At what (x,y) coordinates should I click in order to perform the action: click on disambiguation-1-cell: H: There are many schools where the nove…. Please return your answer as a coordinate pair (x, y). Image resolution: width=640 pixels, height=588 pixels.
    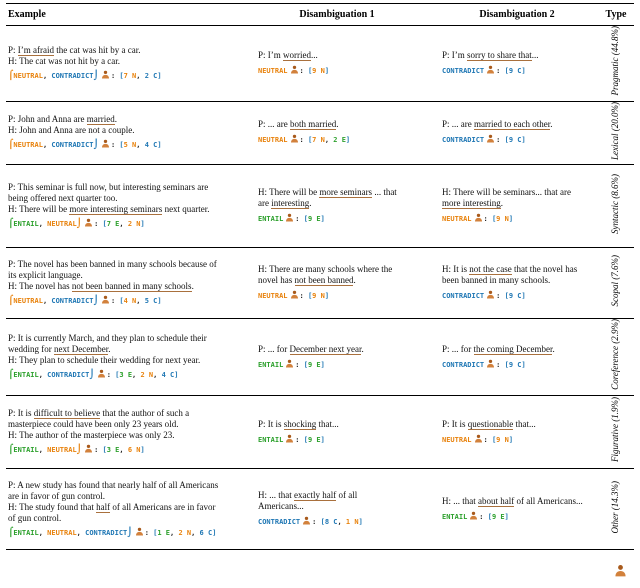
    Looking at the image, I should click on (337, 283).